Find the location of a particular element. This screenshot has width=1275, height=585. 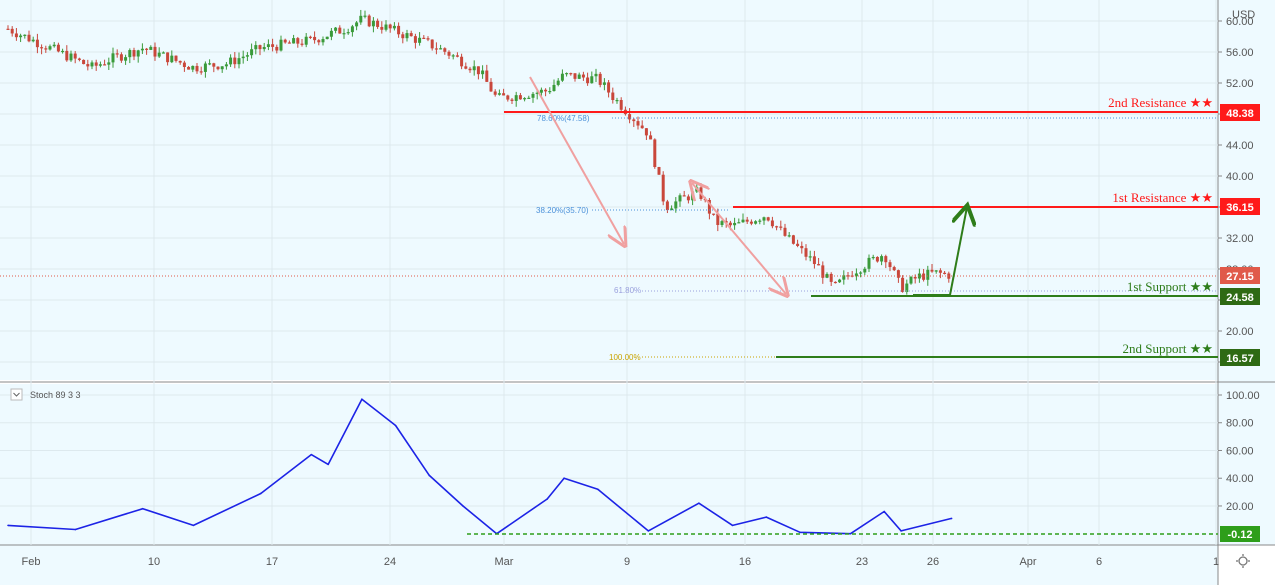

time-axis: Feb 10 17 24 Mar 9 16 23 26 Apr 6 1 is located at coordinates (621, 562).